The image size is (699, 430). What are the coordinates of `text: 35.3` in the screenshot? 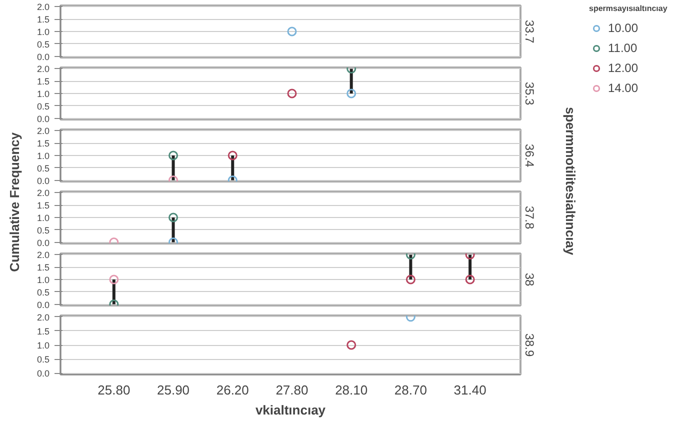 It's located at (529, 94).